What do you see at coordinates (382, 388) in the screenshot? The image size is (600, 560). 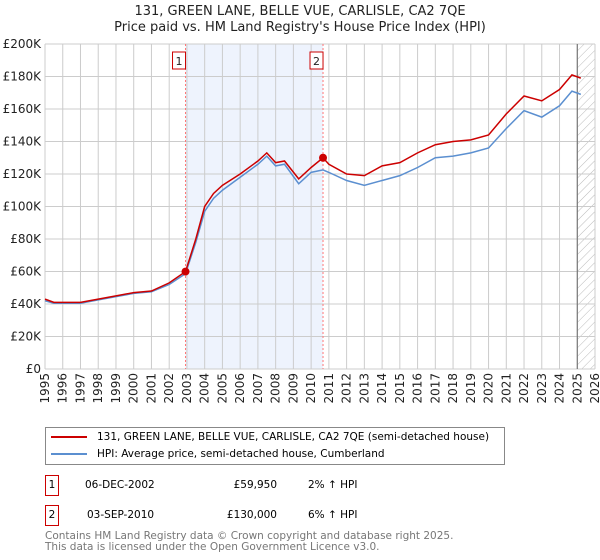 I see `x-tick-label: 2014` at bounding box center [382, 388].